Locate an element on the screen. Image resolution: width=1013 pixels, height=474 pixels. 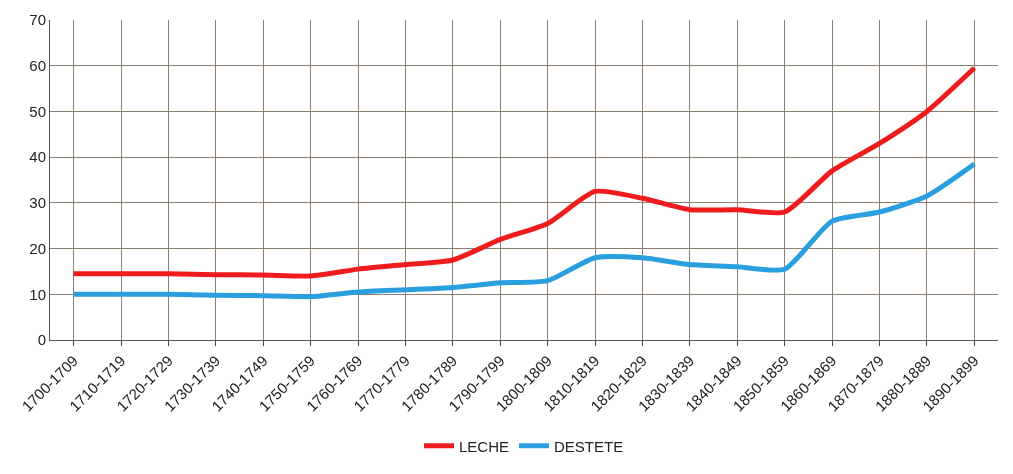
y-tick-label: 50 is located at coordinates (37, 111).